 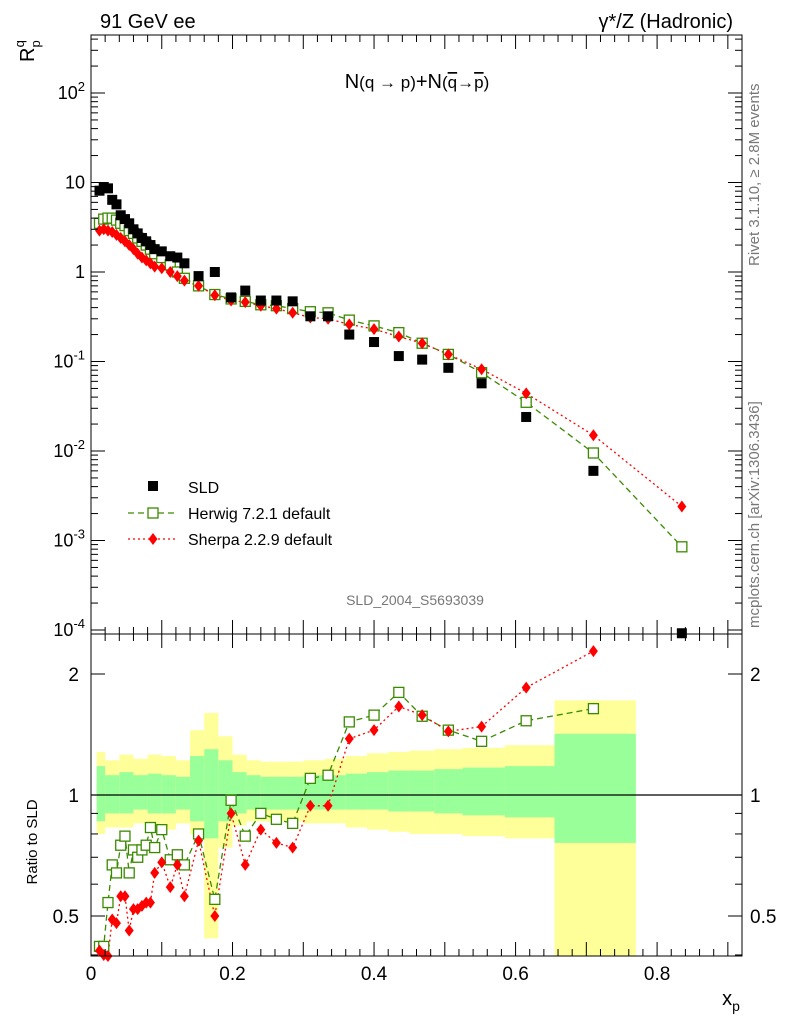 What do you see at coordinates (153, 486) in the screenshot?
I see `legend-marker-sld` at bounding box center [153, 486].